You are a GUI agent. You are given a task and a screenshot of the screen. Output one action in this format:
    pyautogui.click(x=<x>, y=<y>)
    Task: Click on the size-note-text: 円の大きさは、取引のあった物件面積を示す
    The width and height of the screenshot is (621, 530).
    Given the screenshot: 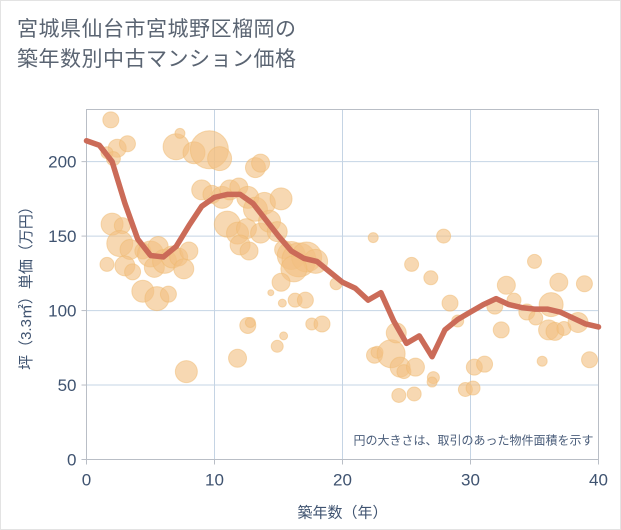 What is the action you would take?
    pyautogui.click(x=473, y=440)
    